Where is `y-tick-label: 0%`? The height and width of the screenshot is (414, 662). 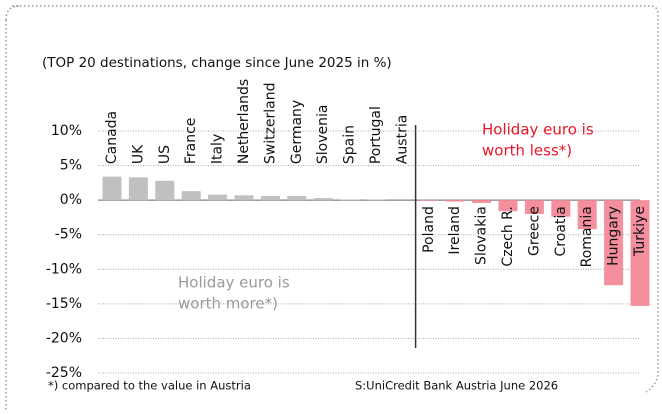
y-tick-label: 0% is located at coordinates (71, 200).